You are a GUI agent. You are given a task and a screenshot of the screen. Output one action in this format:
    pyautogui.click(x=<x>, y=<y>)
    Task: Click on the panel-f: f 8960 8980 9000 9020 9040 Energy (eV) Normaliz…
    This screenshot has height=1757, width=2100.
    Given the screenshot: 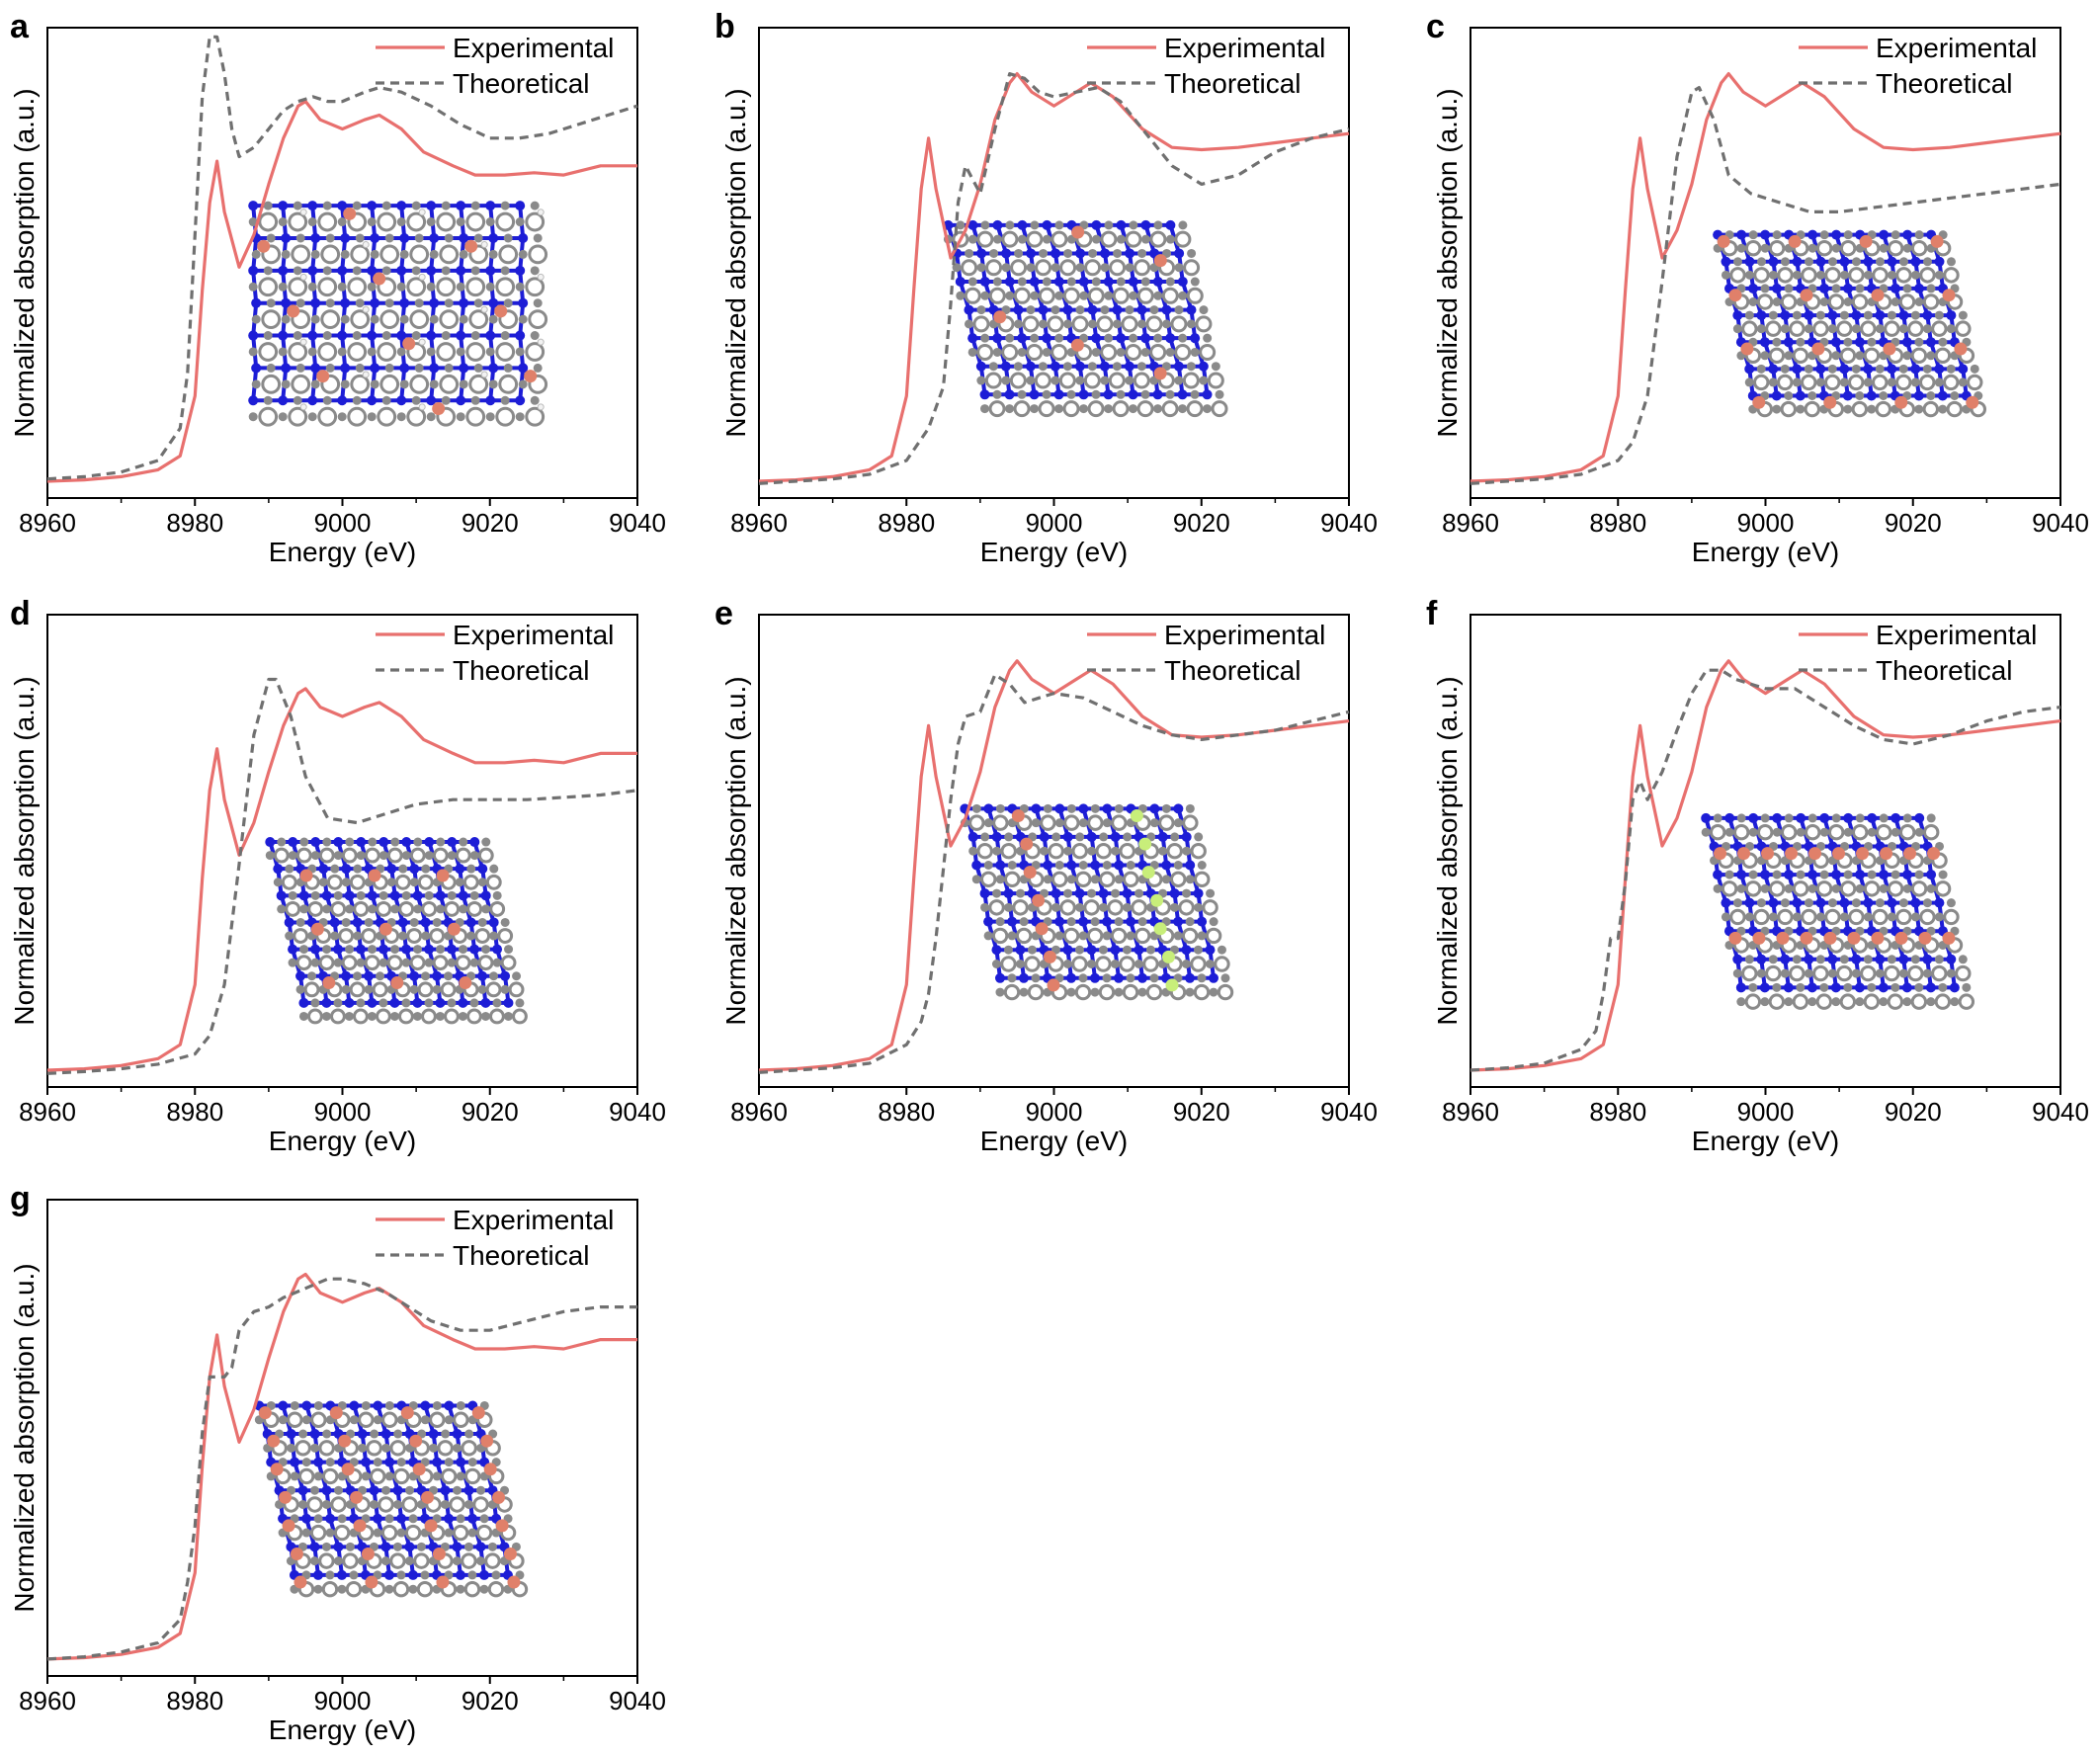 What is the action you would take?
    pyautogui.click(x=1757, y=876)
    